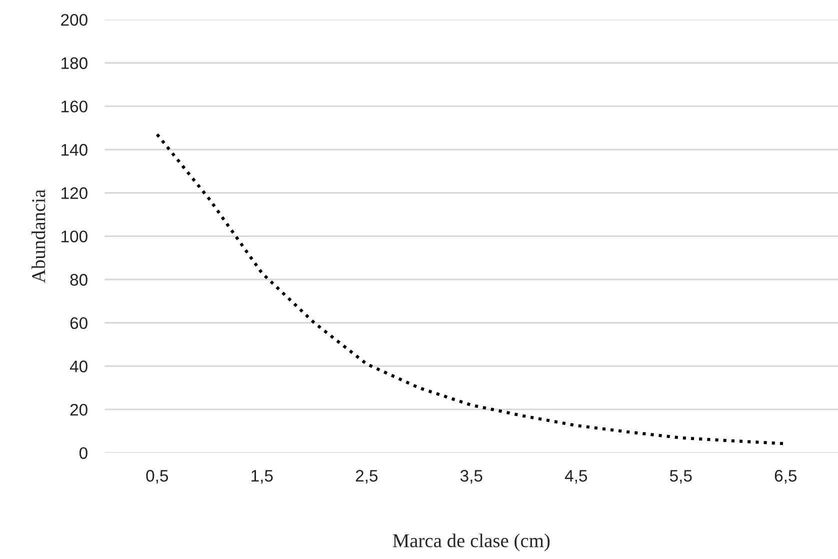 This screenshot has height=559, width=838. Describe the element at coordinates (471, 477) in the screenshot. I see `x-tick-label: 3,5` at that location.